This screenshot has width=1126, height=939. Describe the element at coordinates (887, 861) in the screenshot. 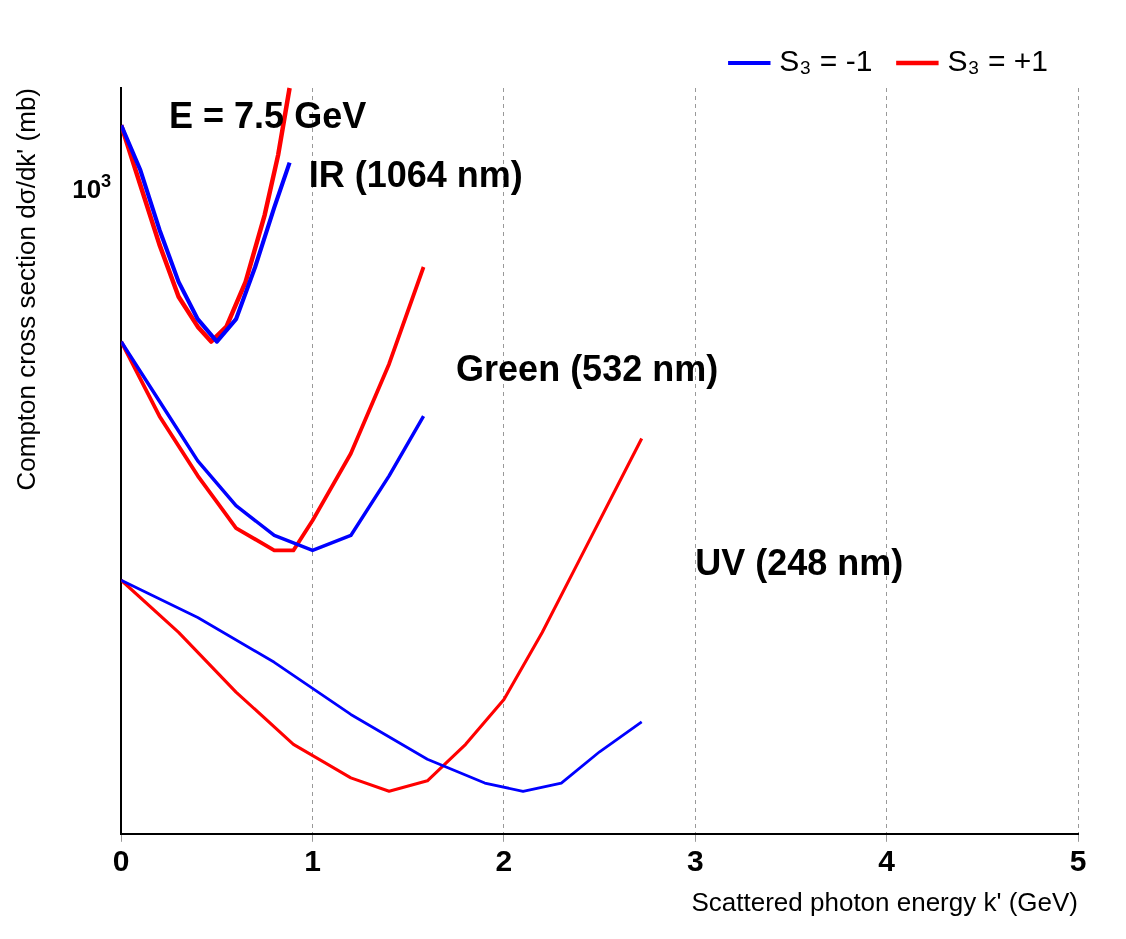

I see `x-tick-label: 4` at that location.